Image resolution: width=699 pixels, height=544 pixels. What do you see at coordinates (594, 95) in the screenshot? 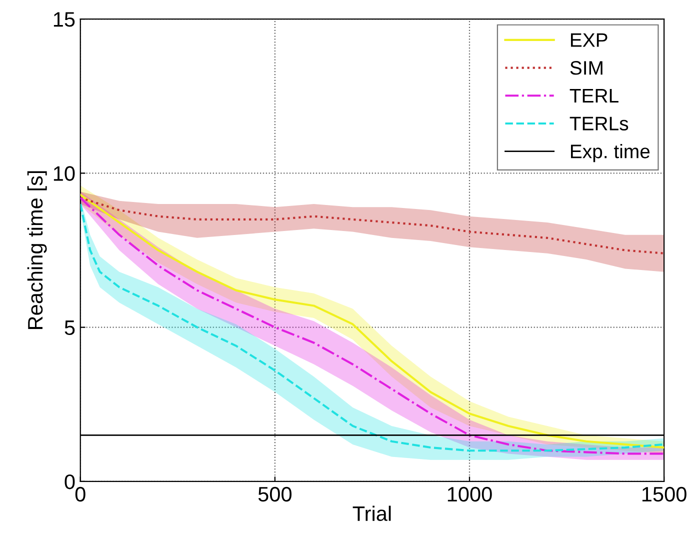
I see `legend-label: TERL` at bounding box center [594, 95].